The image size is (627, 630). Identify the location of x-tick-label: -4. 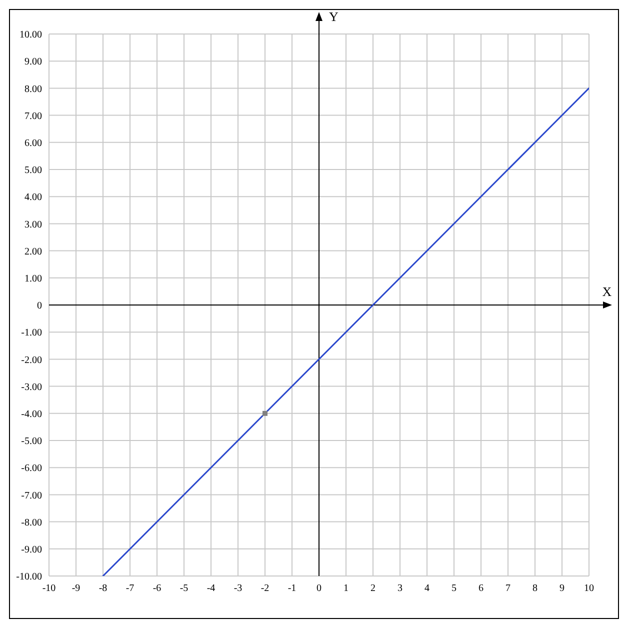
(211, 588).